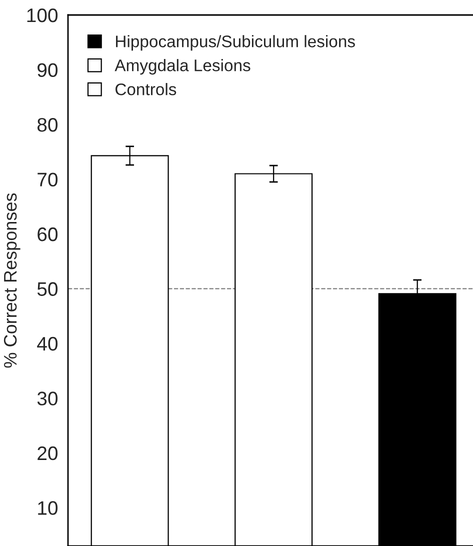  Describe the element at coordinates (47, 399) in the screenshot. I see `y-tick-label: 30` at that location.